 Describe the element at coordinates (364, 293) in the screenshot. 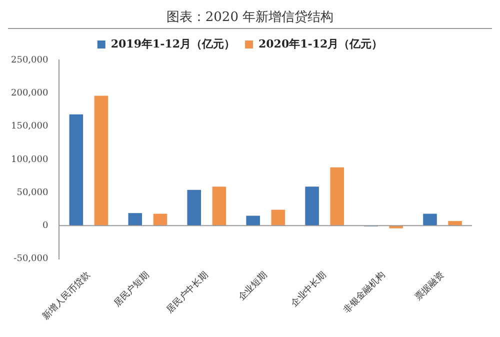

I see `x-tick-label: 非银金融机构` at that location.